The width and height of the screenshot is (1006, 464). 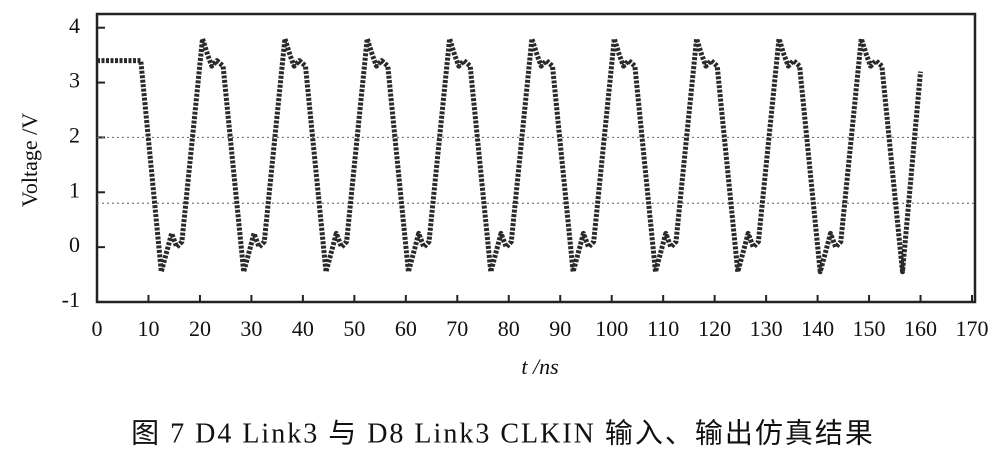 I want to click on x-tick-label: 0, so click(x=97, y=328).